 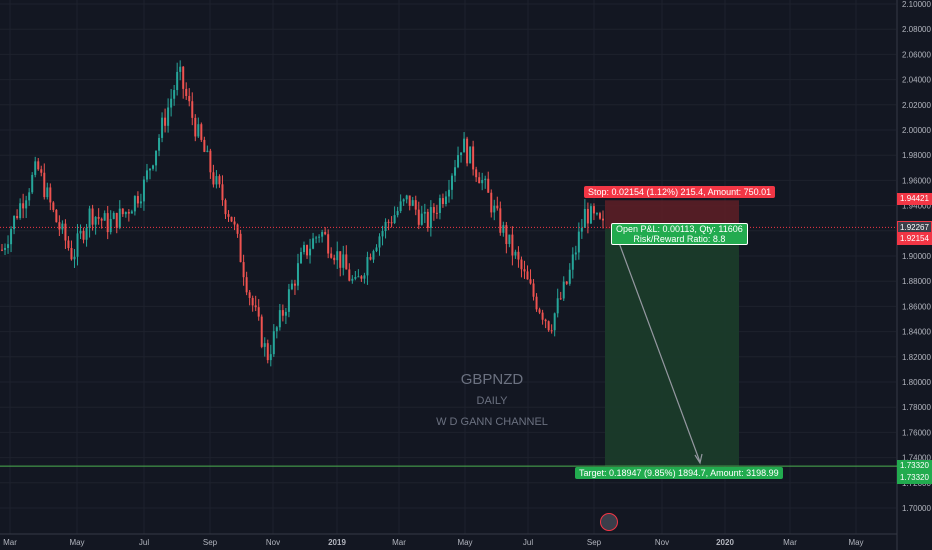 I want to click on target-price-tag-secondary: 1.73320, so click(x=914, y=478).